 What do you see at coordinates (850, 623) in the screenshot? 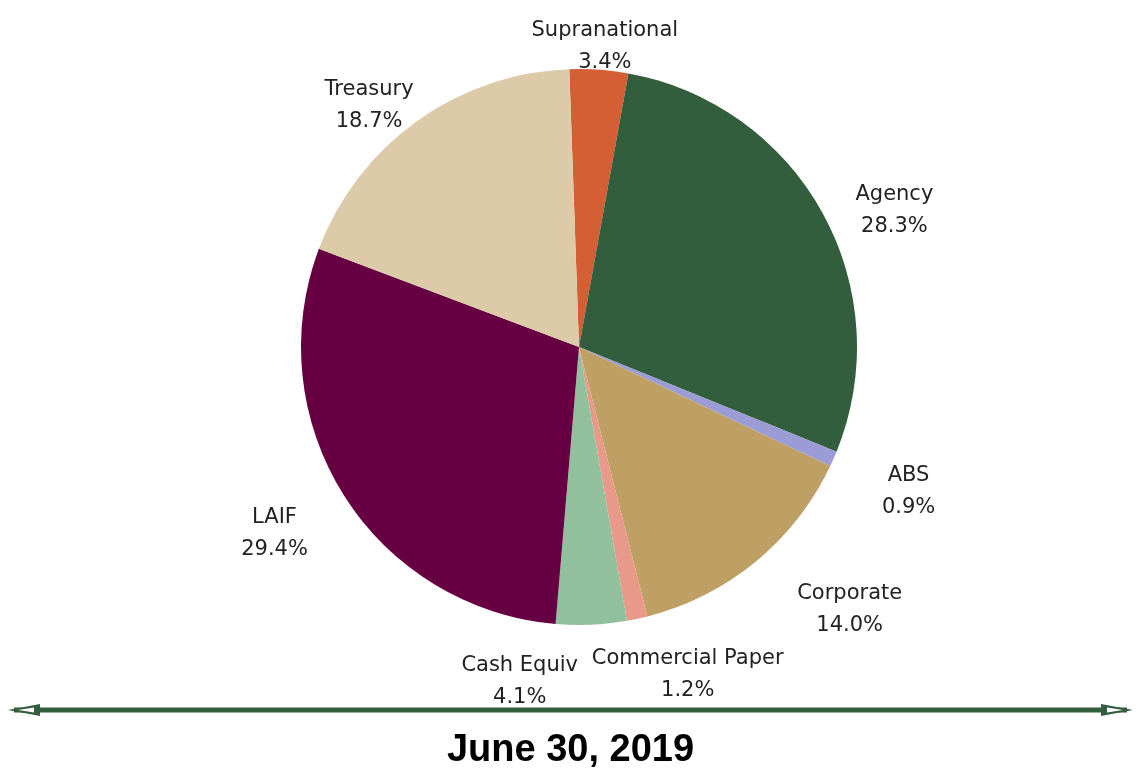
I see `data-label: 14.0%` at bounding box center [850, 623].